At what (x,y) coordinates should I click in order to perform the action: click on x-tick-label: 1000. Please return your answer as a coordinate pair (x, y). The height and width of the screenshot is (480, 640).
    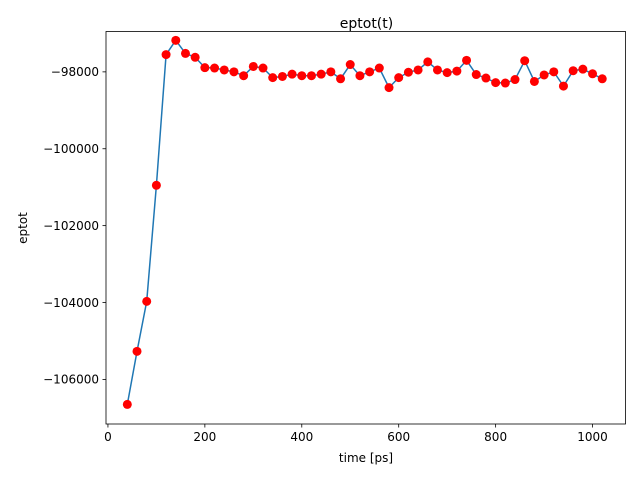
    Looking at the image, I should click on (592, 437).